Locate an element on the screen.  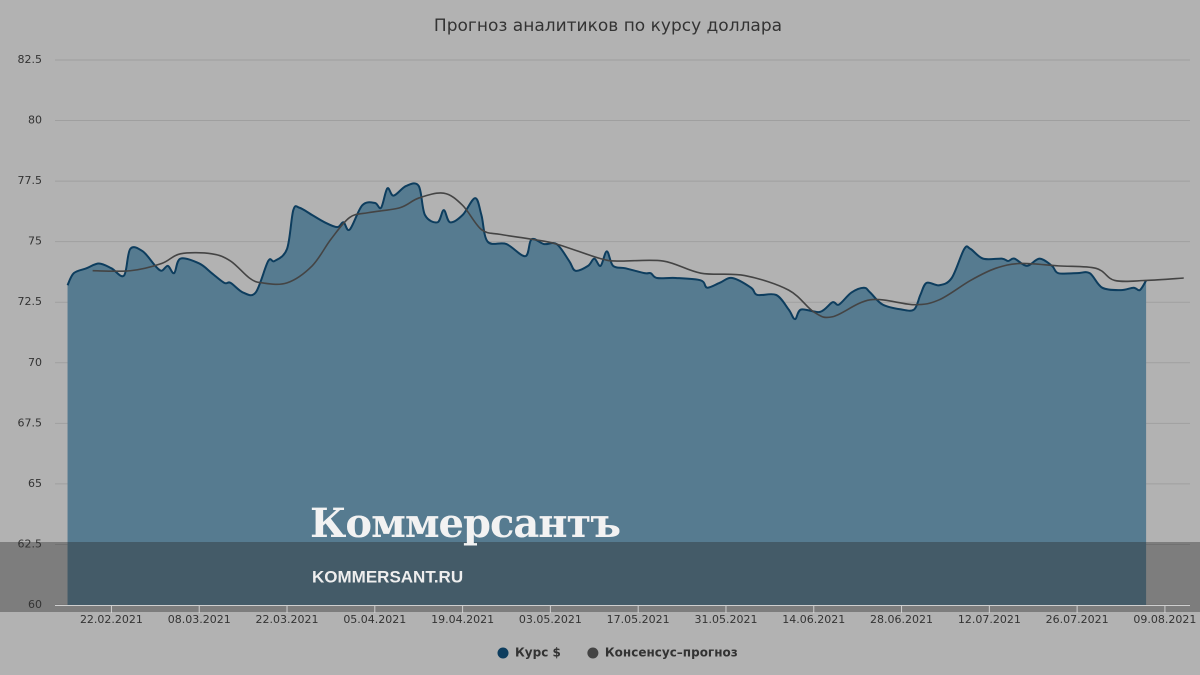
y-tick-label: 60 is located at coordinates (35, 604).